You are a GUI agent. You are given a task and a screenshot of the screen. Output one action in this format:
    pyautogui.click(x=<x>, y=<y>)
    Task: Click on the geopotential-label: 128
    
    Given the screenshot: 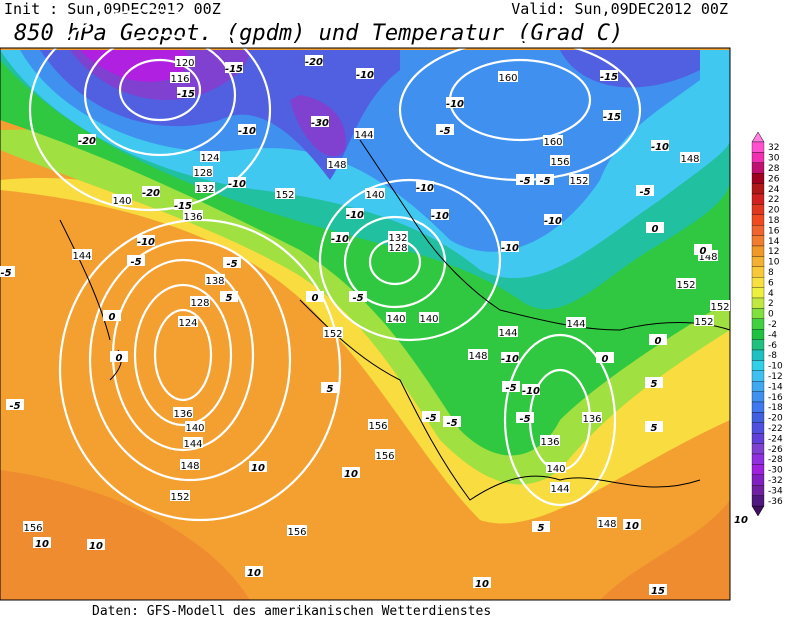 What is the action you would take?
    pyautogui.click(x=397, y=248)
    